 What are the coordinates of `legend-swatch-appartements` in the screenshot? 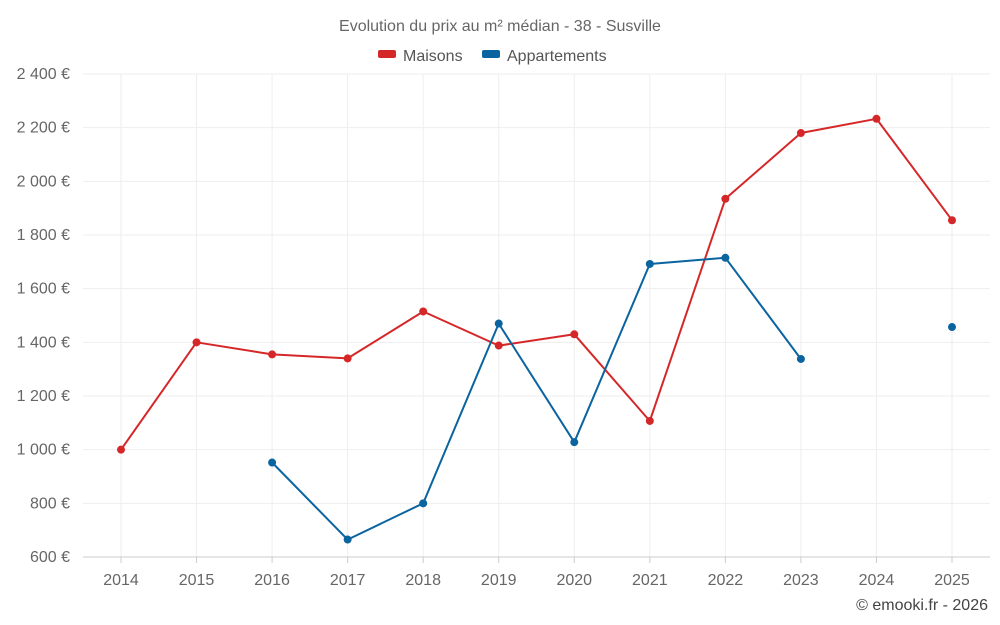 It's located at (491, 54).